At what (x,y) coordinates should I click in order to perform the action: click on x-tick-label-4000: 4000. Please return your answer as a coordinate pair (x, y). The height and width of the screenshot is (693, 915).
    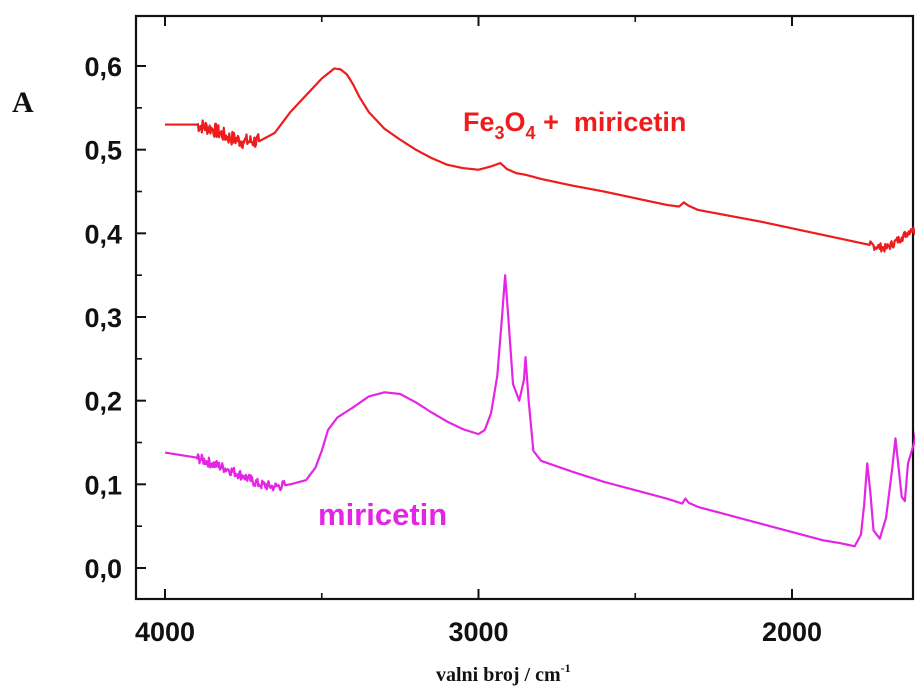
    Looking at the image, I should click on (165, 632).